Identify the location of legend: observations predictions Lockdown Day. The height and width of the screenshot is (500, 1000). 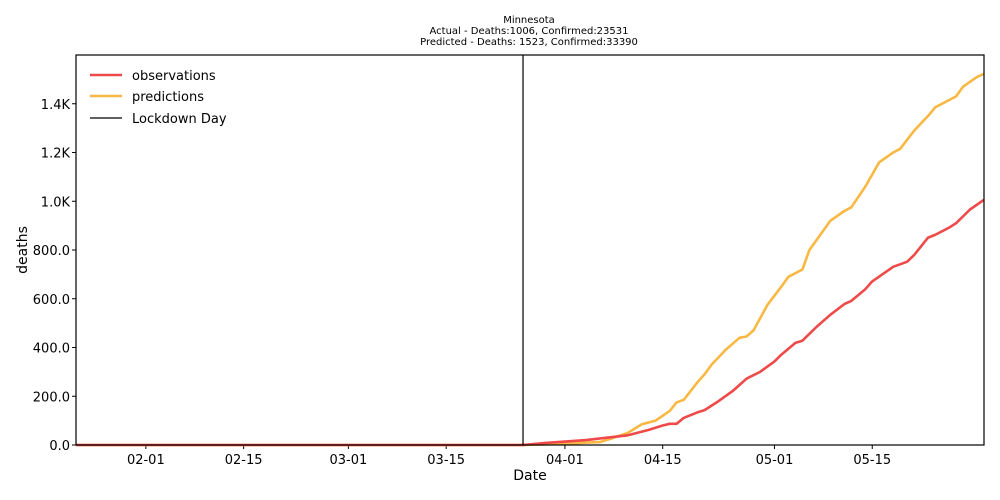
(158, 98).